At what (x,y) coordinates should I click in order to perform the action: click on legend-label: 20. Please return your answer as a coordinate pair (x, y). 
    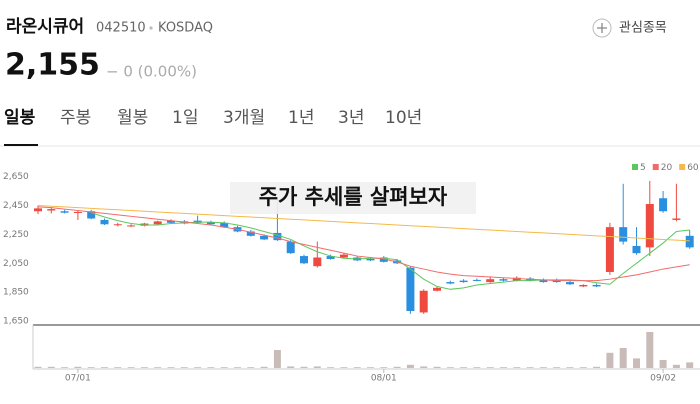
    Looking at the image, I should click on (667, 168).